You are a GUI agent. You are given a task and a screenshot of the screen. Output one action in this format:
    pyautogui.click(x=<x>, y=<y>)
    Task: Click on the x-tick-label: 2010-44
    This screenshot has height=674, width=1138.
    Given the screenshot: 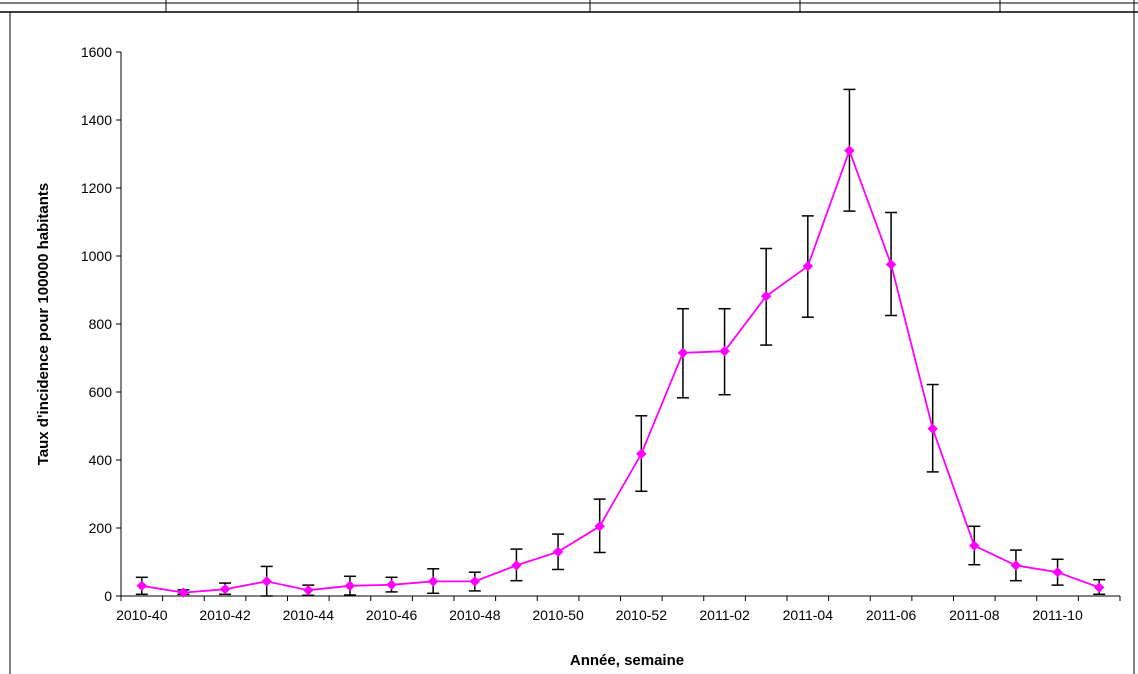 What is the action you would take?
    pyautogui.click(x=309, y=615)
    